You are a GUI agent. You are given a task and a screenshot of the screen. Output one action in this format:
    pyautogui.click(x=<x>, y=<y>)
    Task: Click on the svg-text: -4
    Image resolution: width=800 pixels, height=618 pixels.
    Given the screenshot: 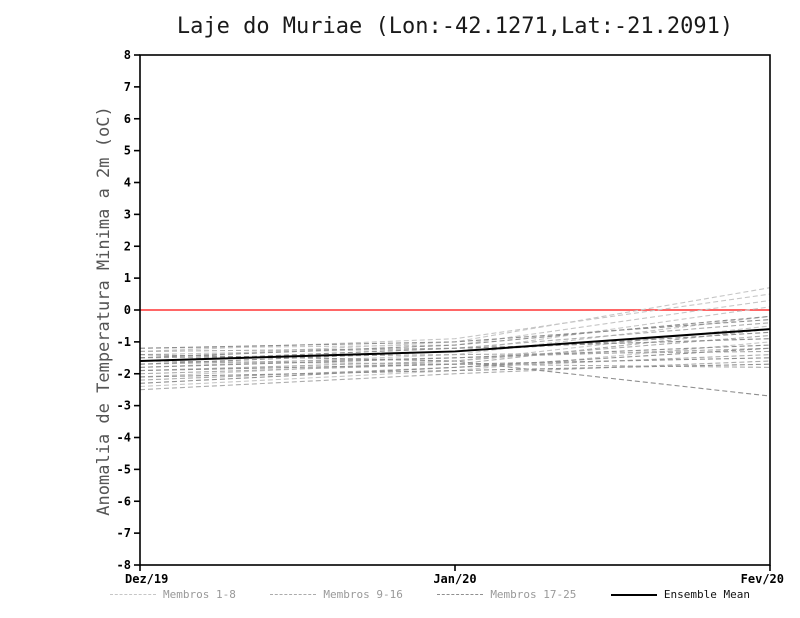 What is the action you would take?
    pyautogui.click(x=124, y=438)
    